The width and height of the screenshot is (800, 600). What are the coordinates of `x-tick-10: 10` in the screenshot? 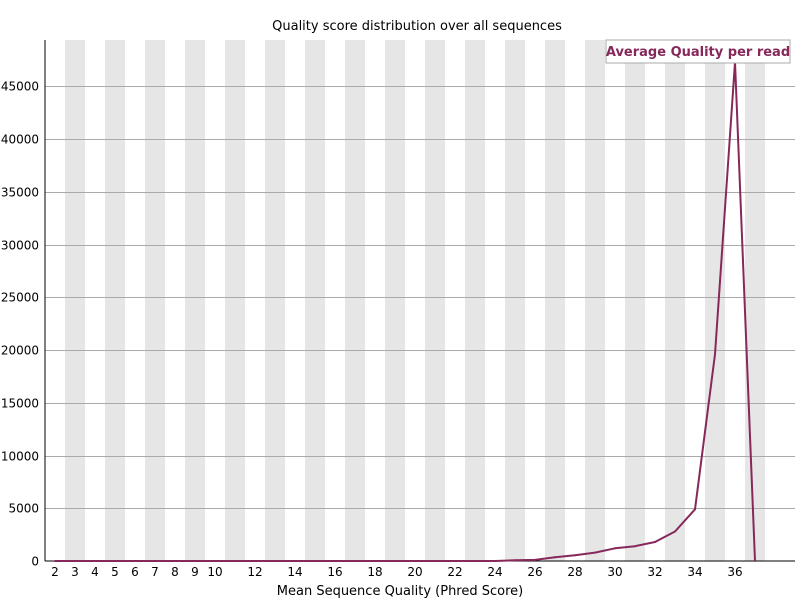 It's located at (214, 572).